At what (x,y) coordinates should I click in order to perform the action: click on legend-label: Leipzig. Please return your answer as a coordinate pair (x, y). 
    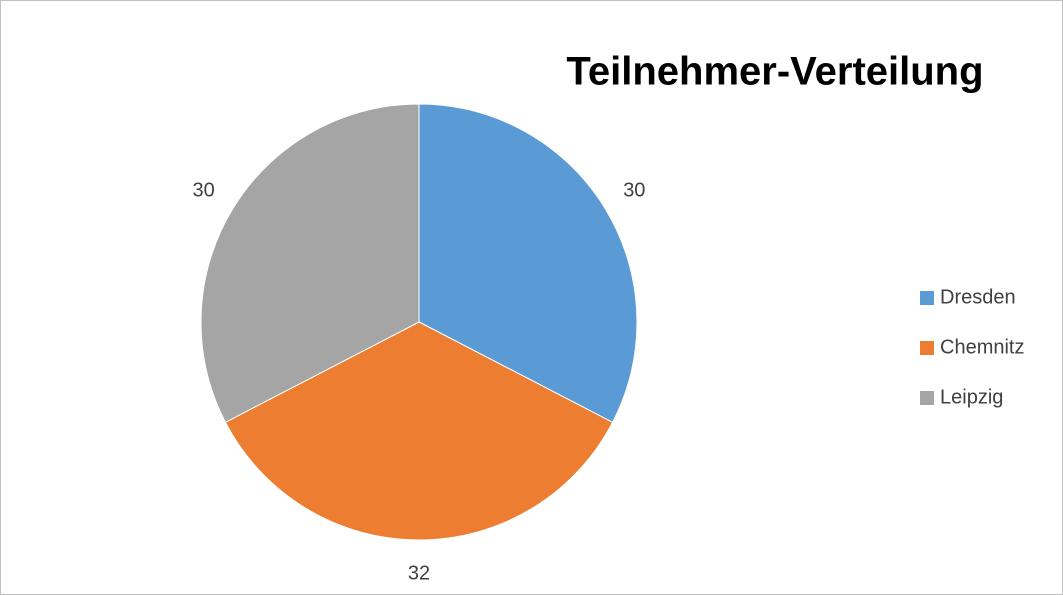
    Looking at the image, I should click on (971, 397).